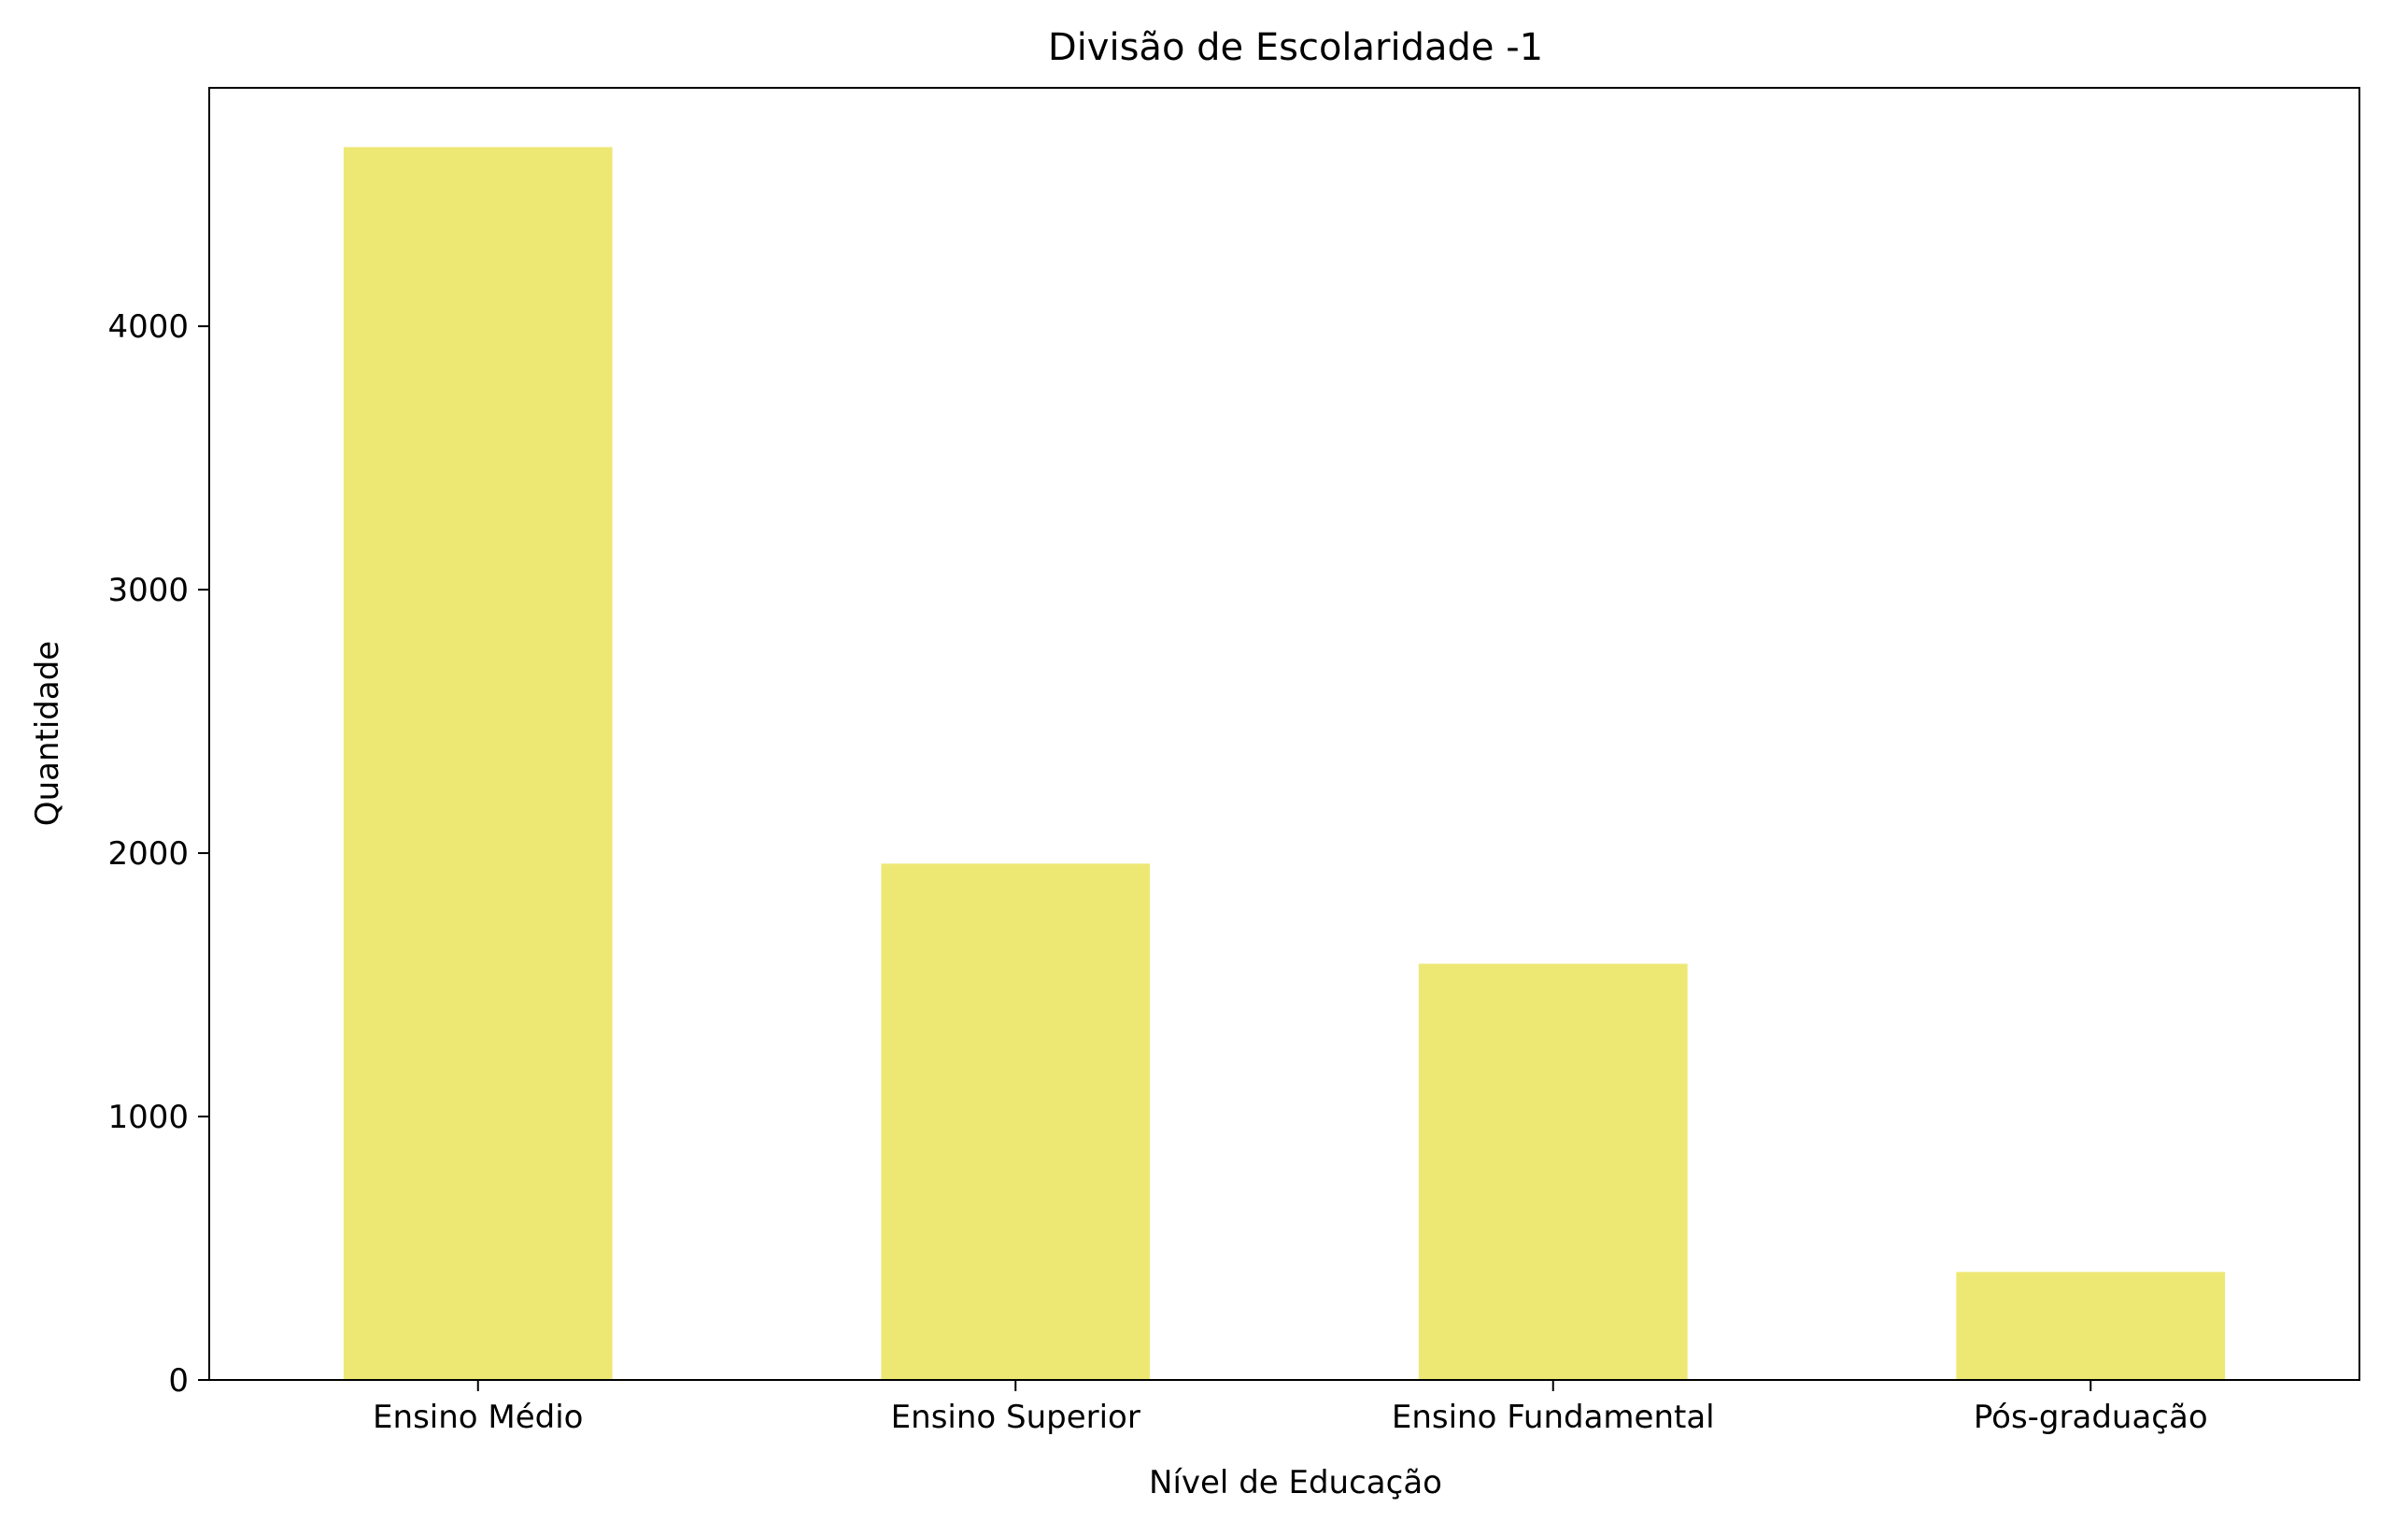  I want to click on x-tick-label: Ensino Superior, so click(1016, 1417).